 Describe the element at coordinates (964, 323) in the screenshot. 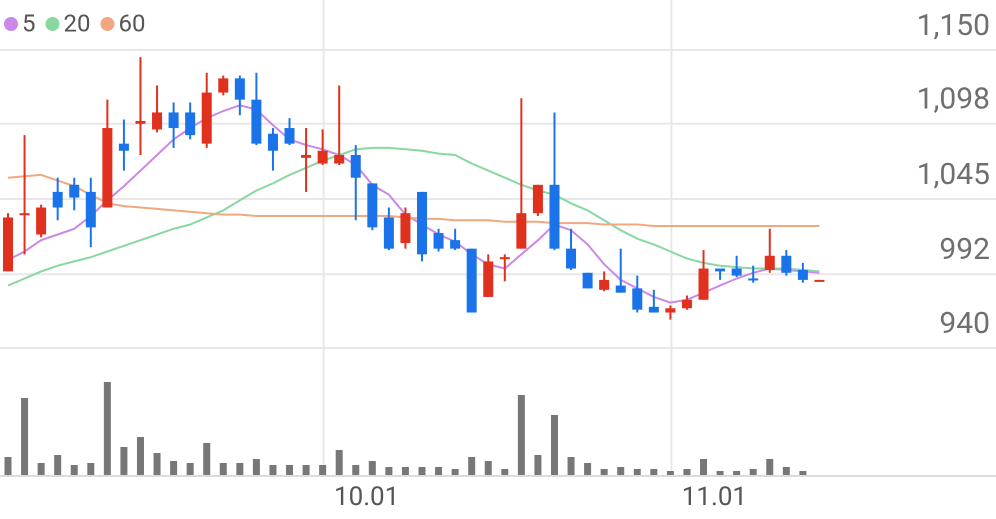

I see `y-tick-label: 940` at that location.